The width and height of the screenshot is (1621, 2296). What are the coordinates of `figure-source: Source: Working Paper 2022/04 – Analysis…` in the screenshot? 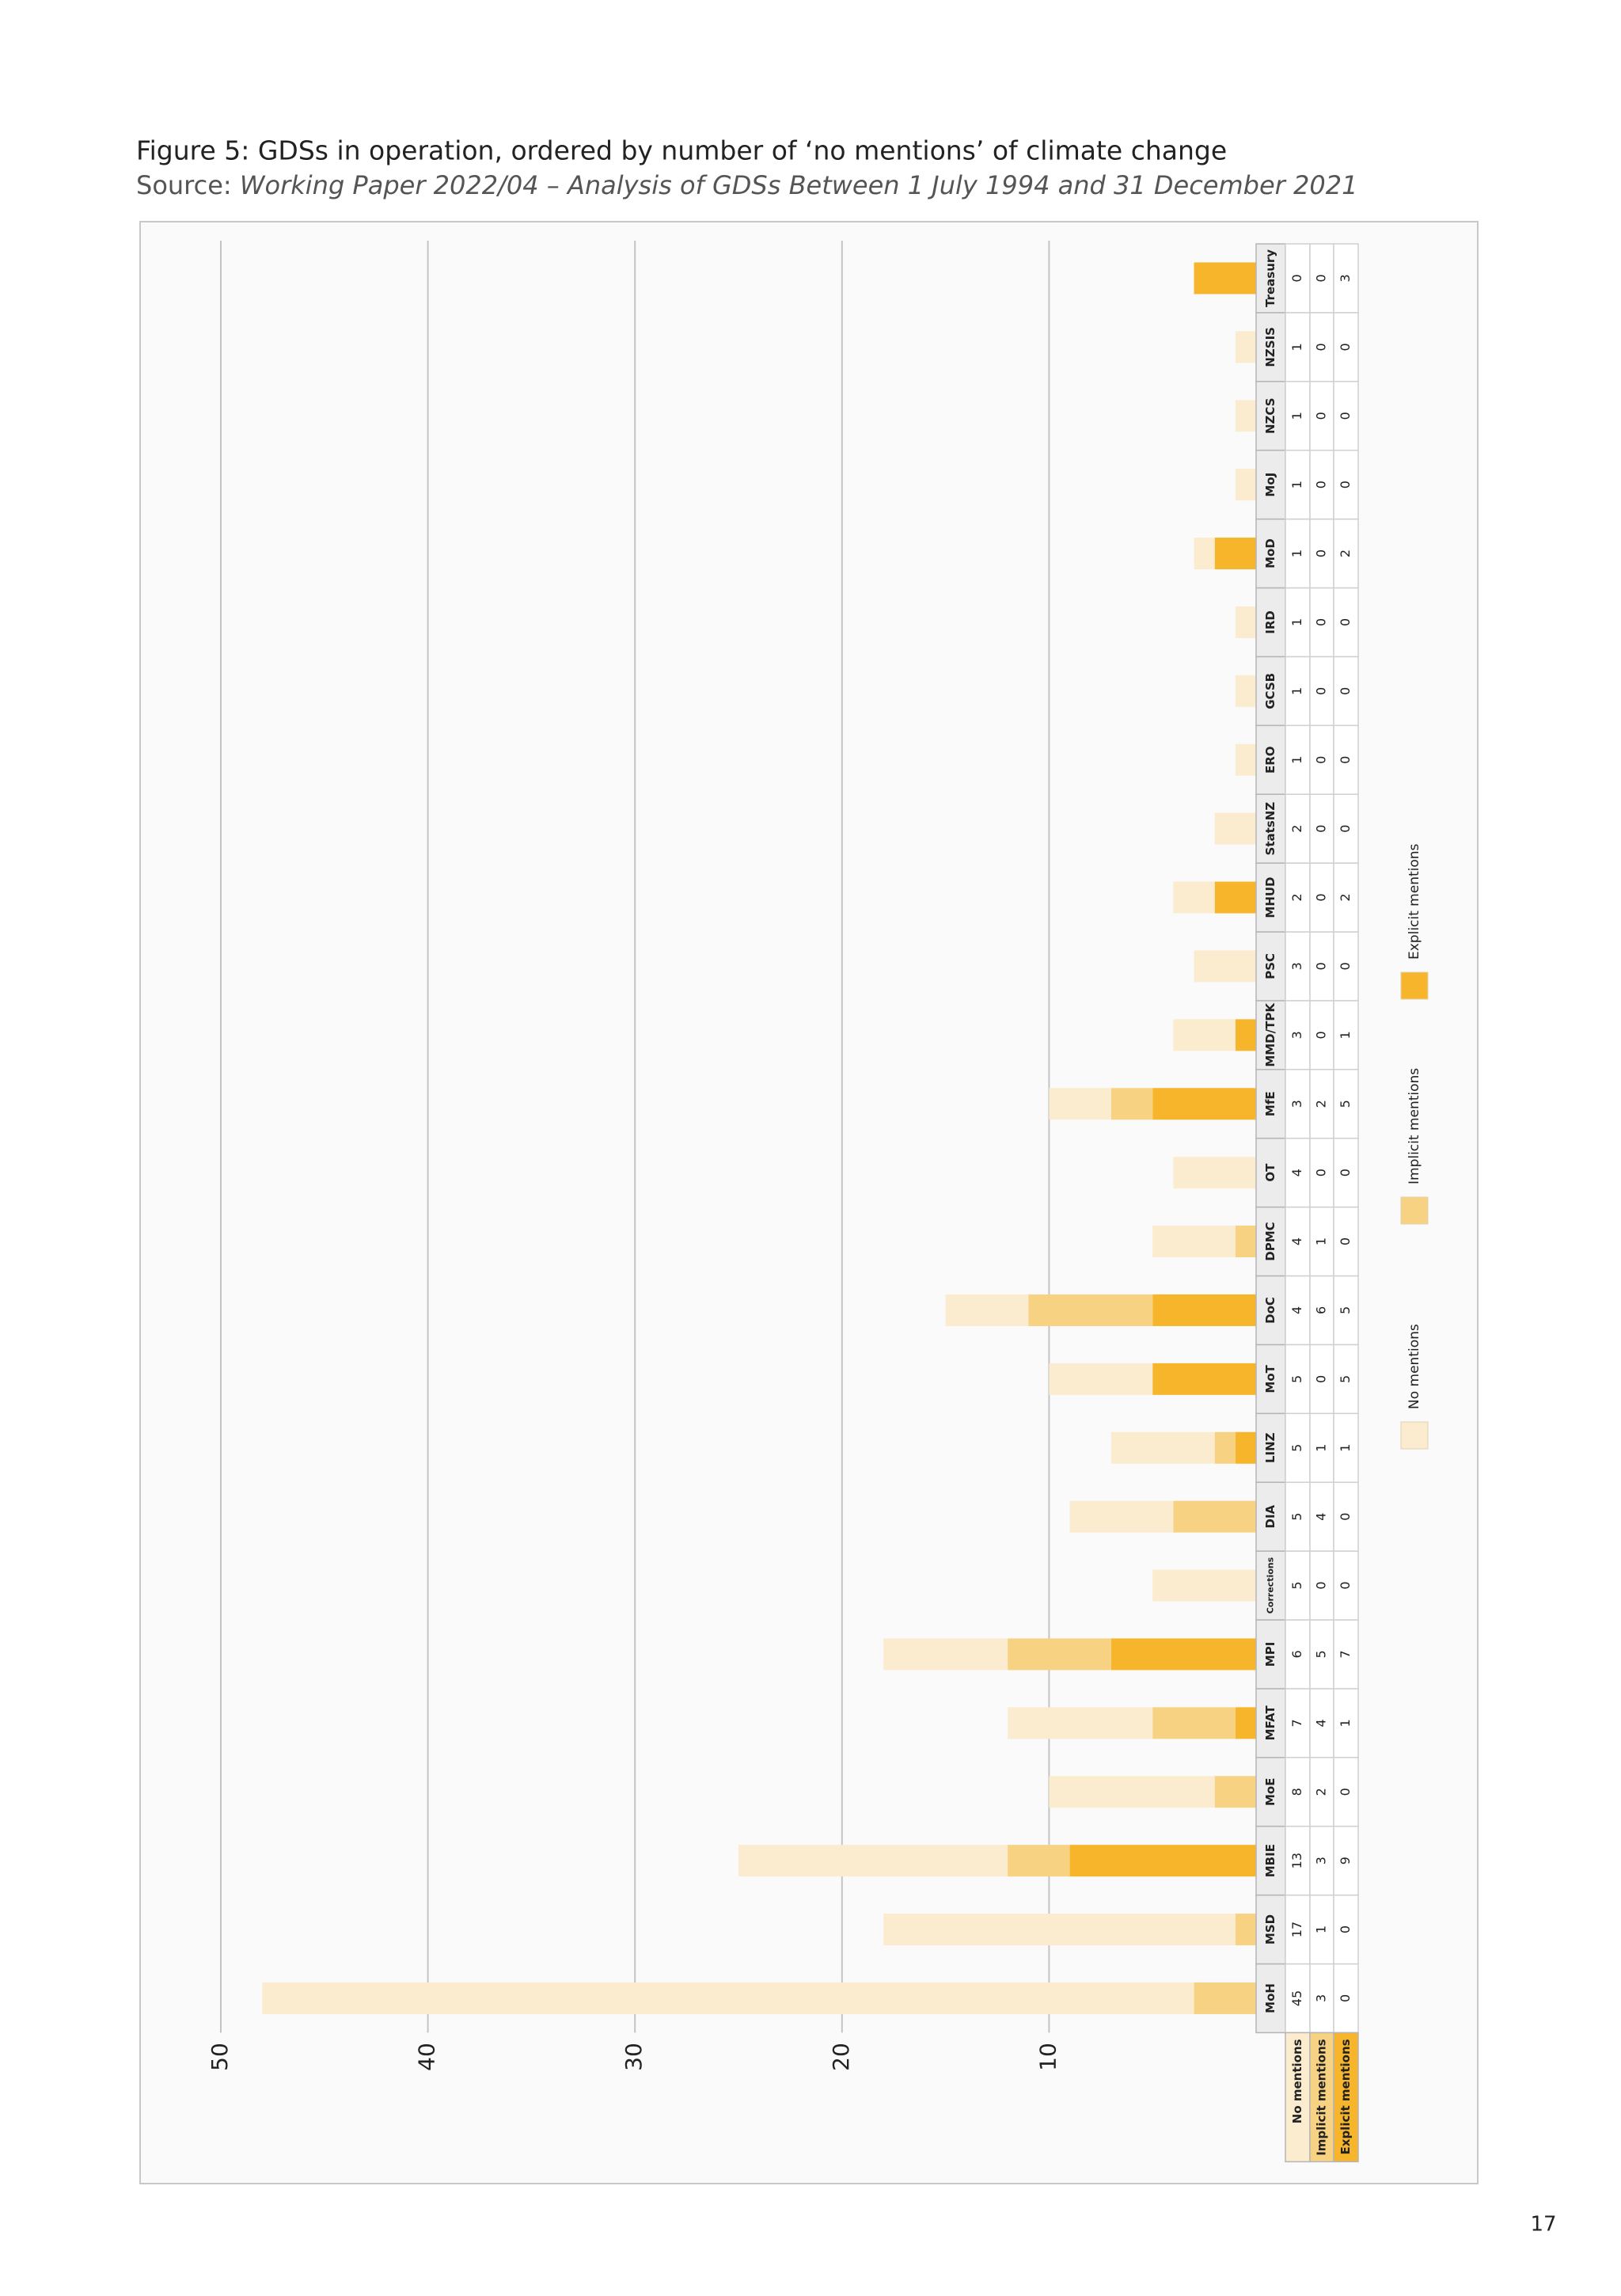 It's located at (746, 185).